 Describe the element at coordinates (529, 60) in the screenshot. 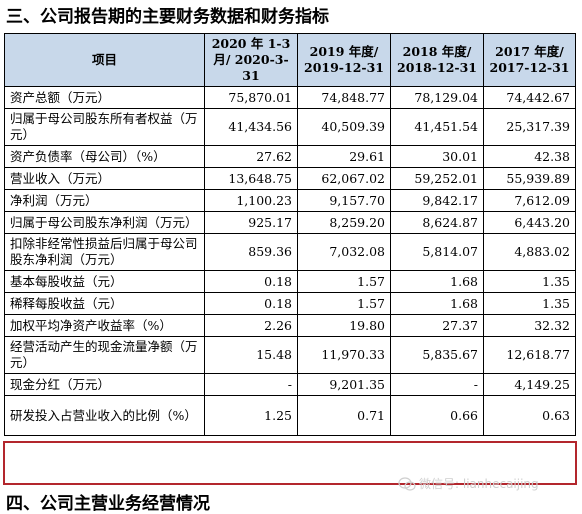

I see `header-col: 2017 年度/ 2017-12-31` at that location.